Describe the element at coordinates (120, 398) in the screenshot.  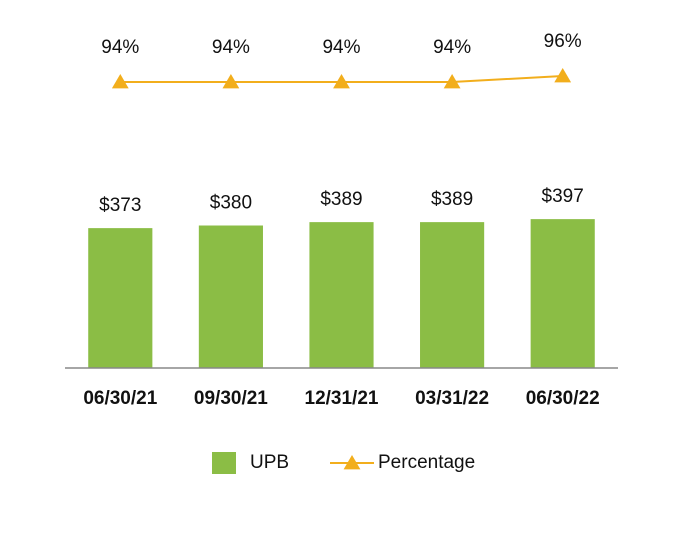
I see `x-tick-label: 06/30/21` at that location.